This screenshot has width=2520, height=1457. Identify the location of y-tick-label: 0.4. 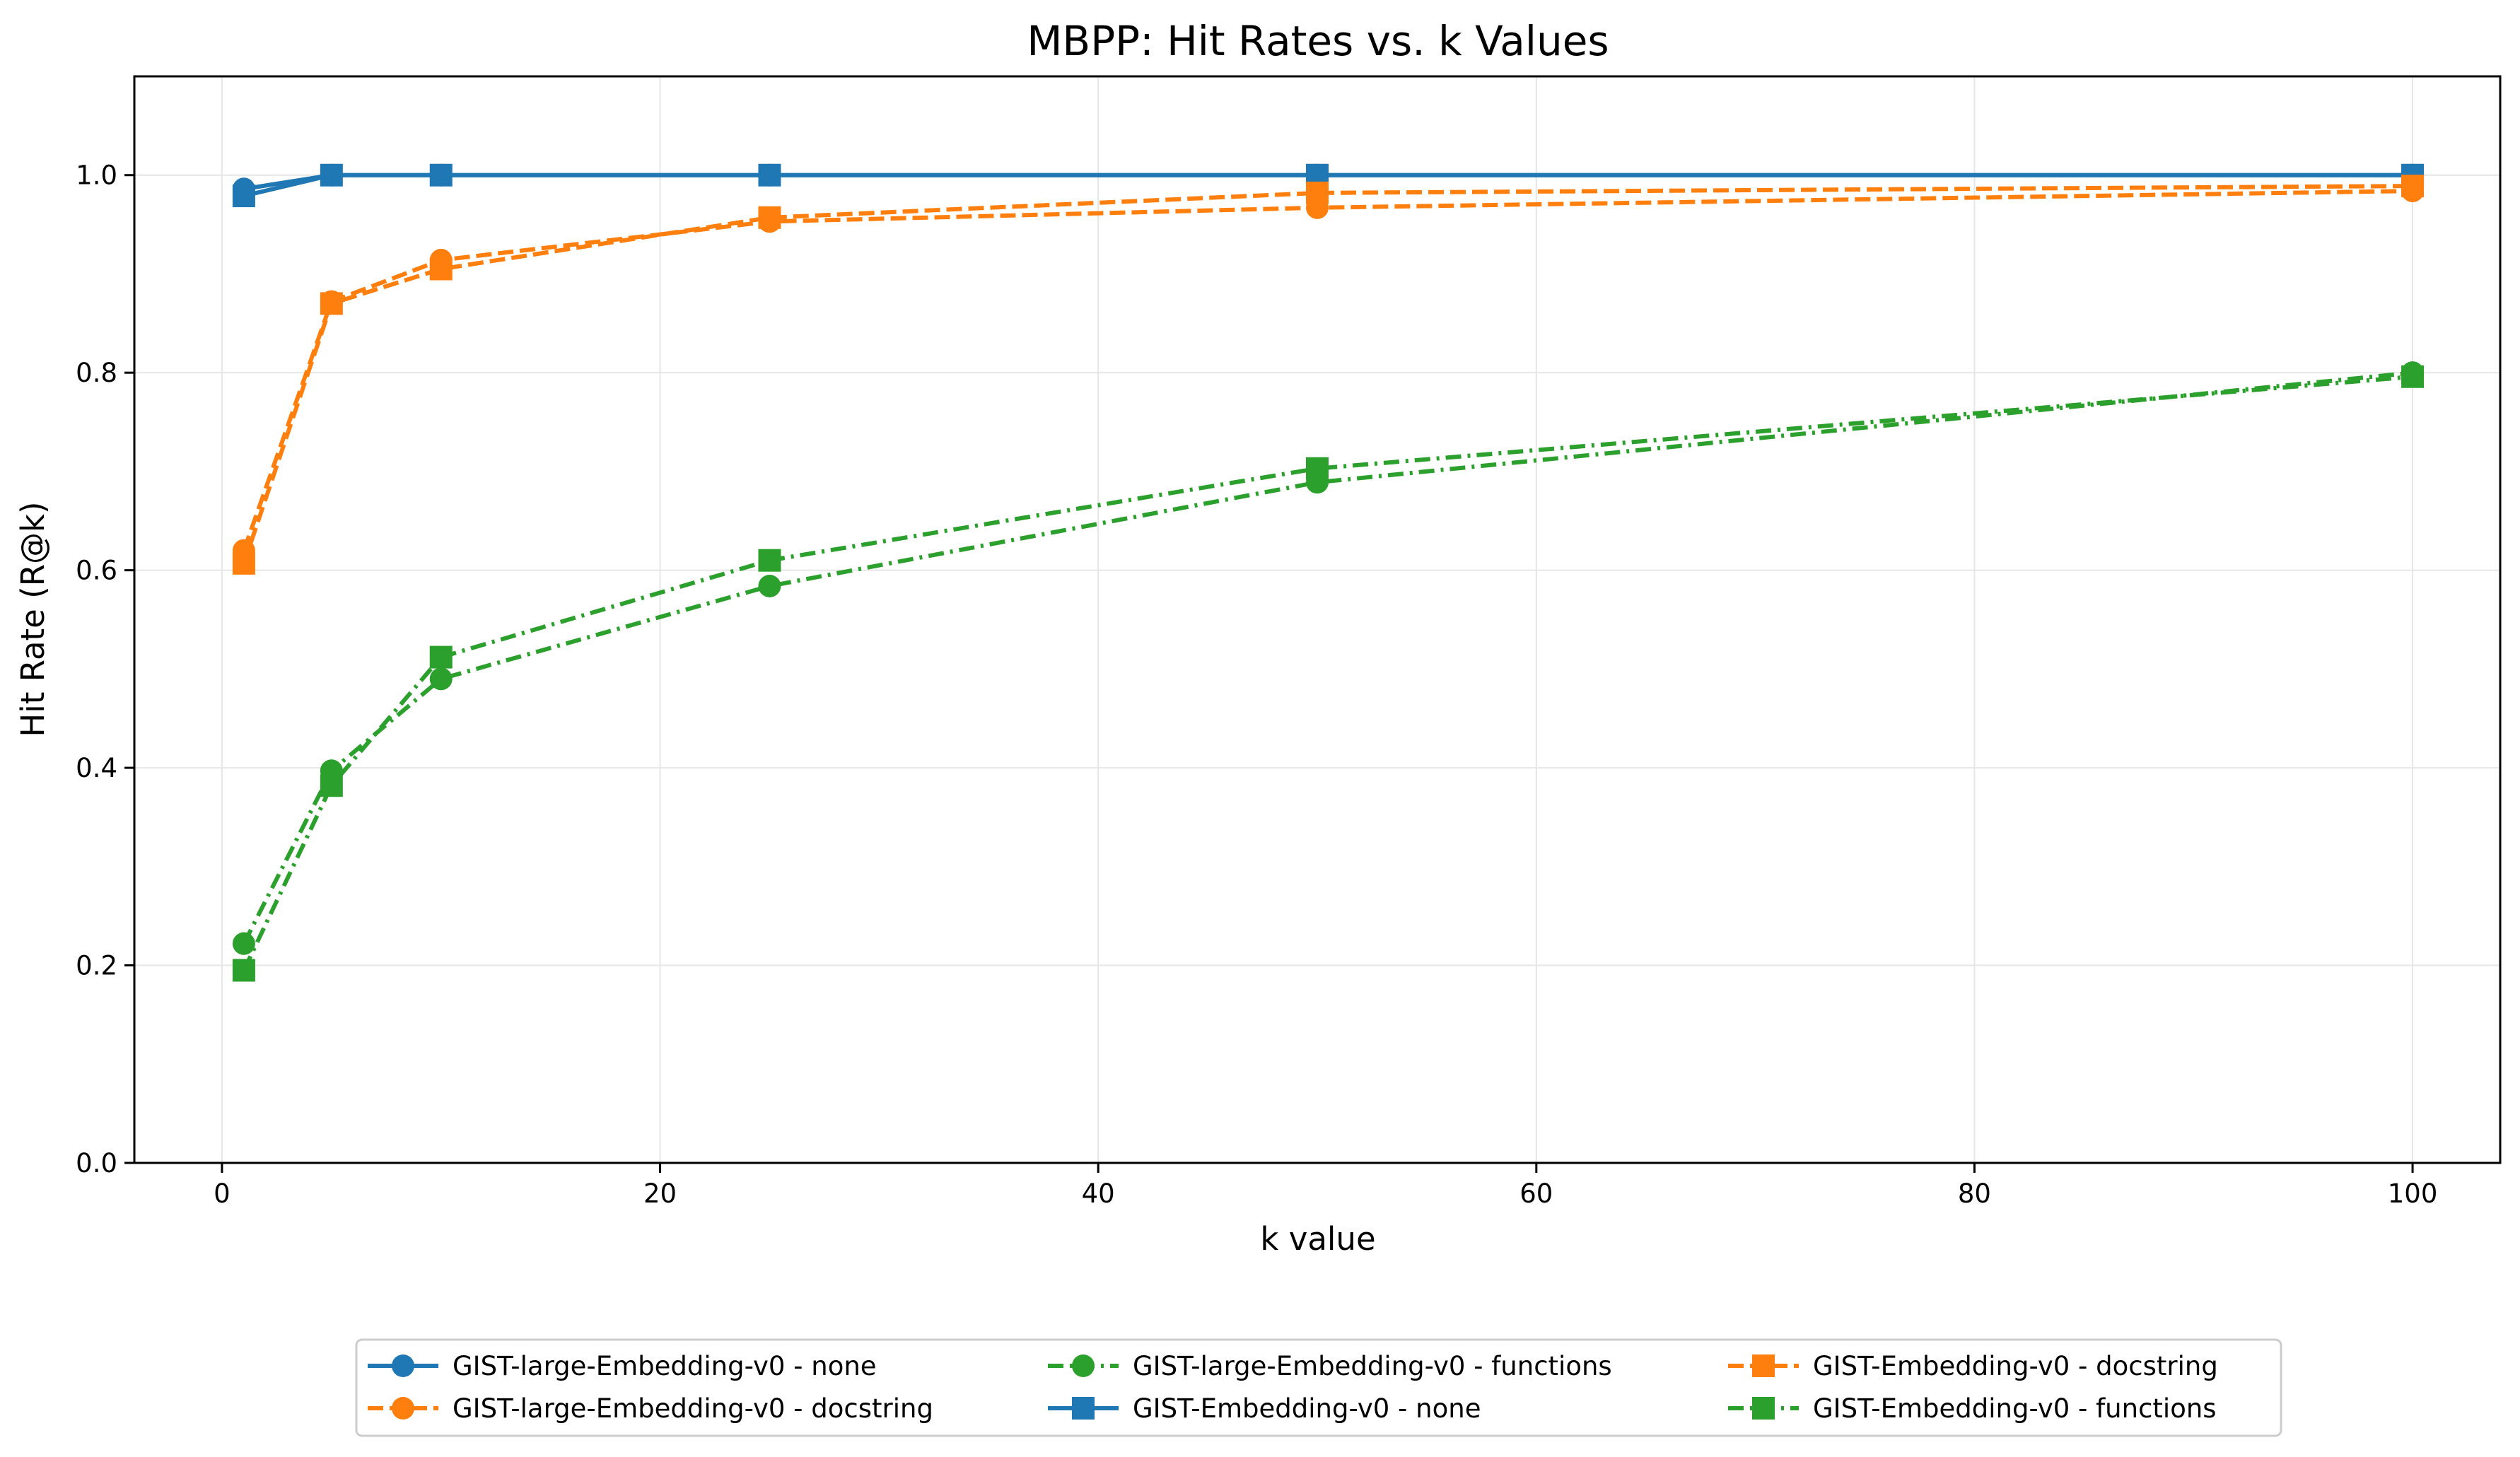
(96, 768).